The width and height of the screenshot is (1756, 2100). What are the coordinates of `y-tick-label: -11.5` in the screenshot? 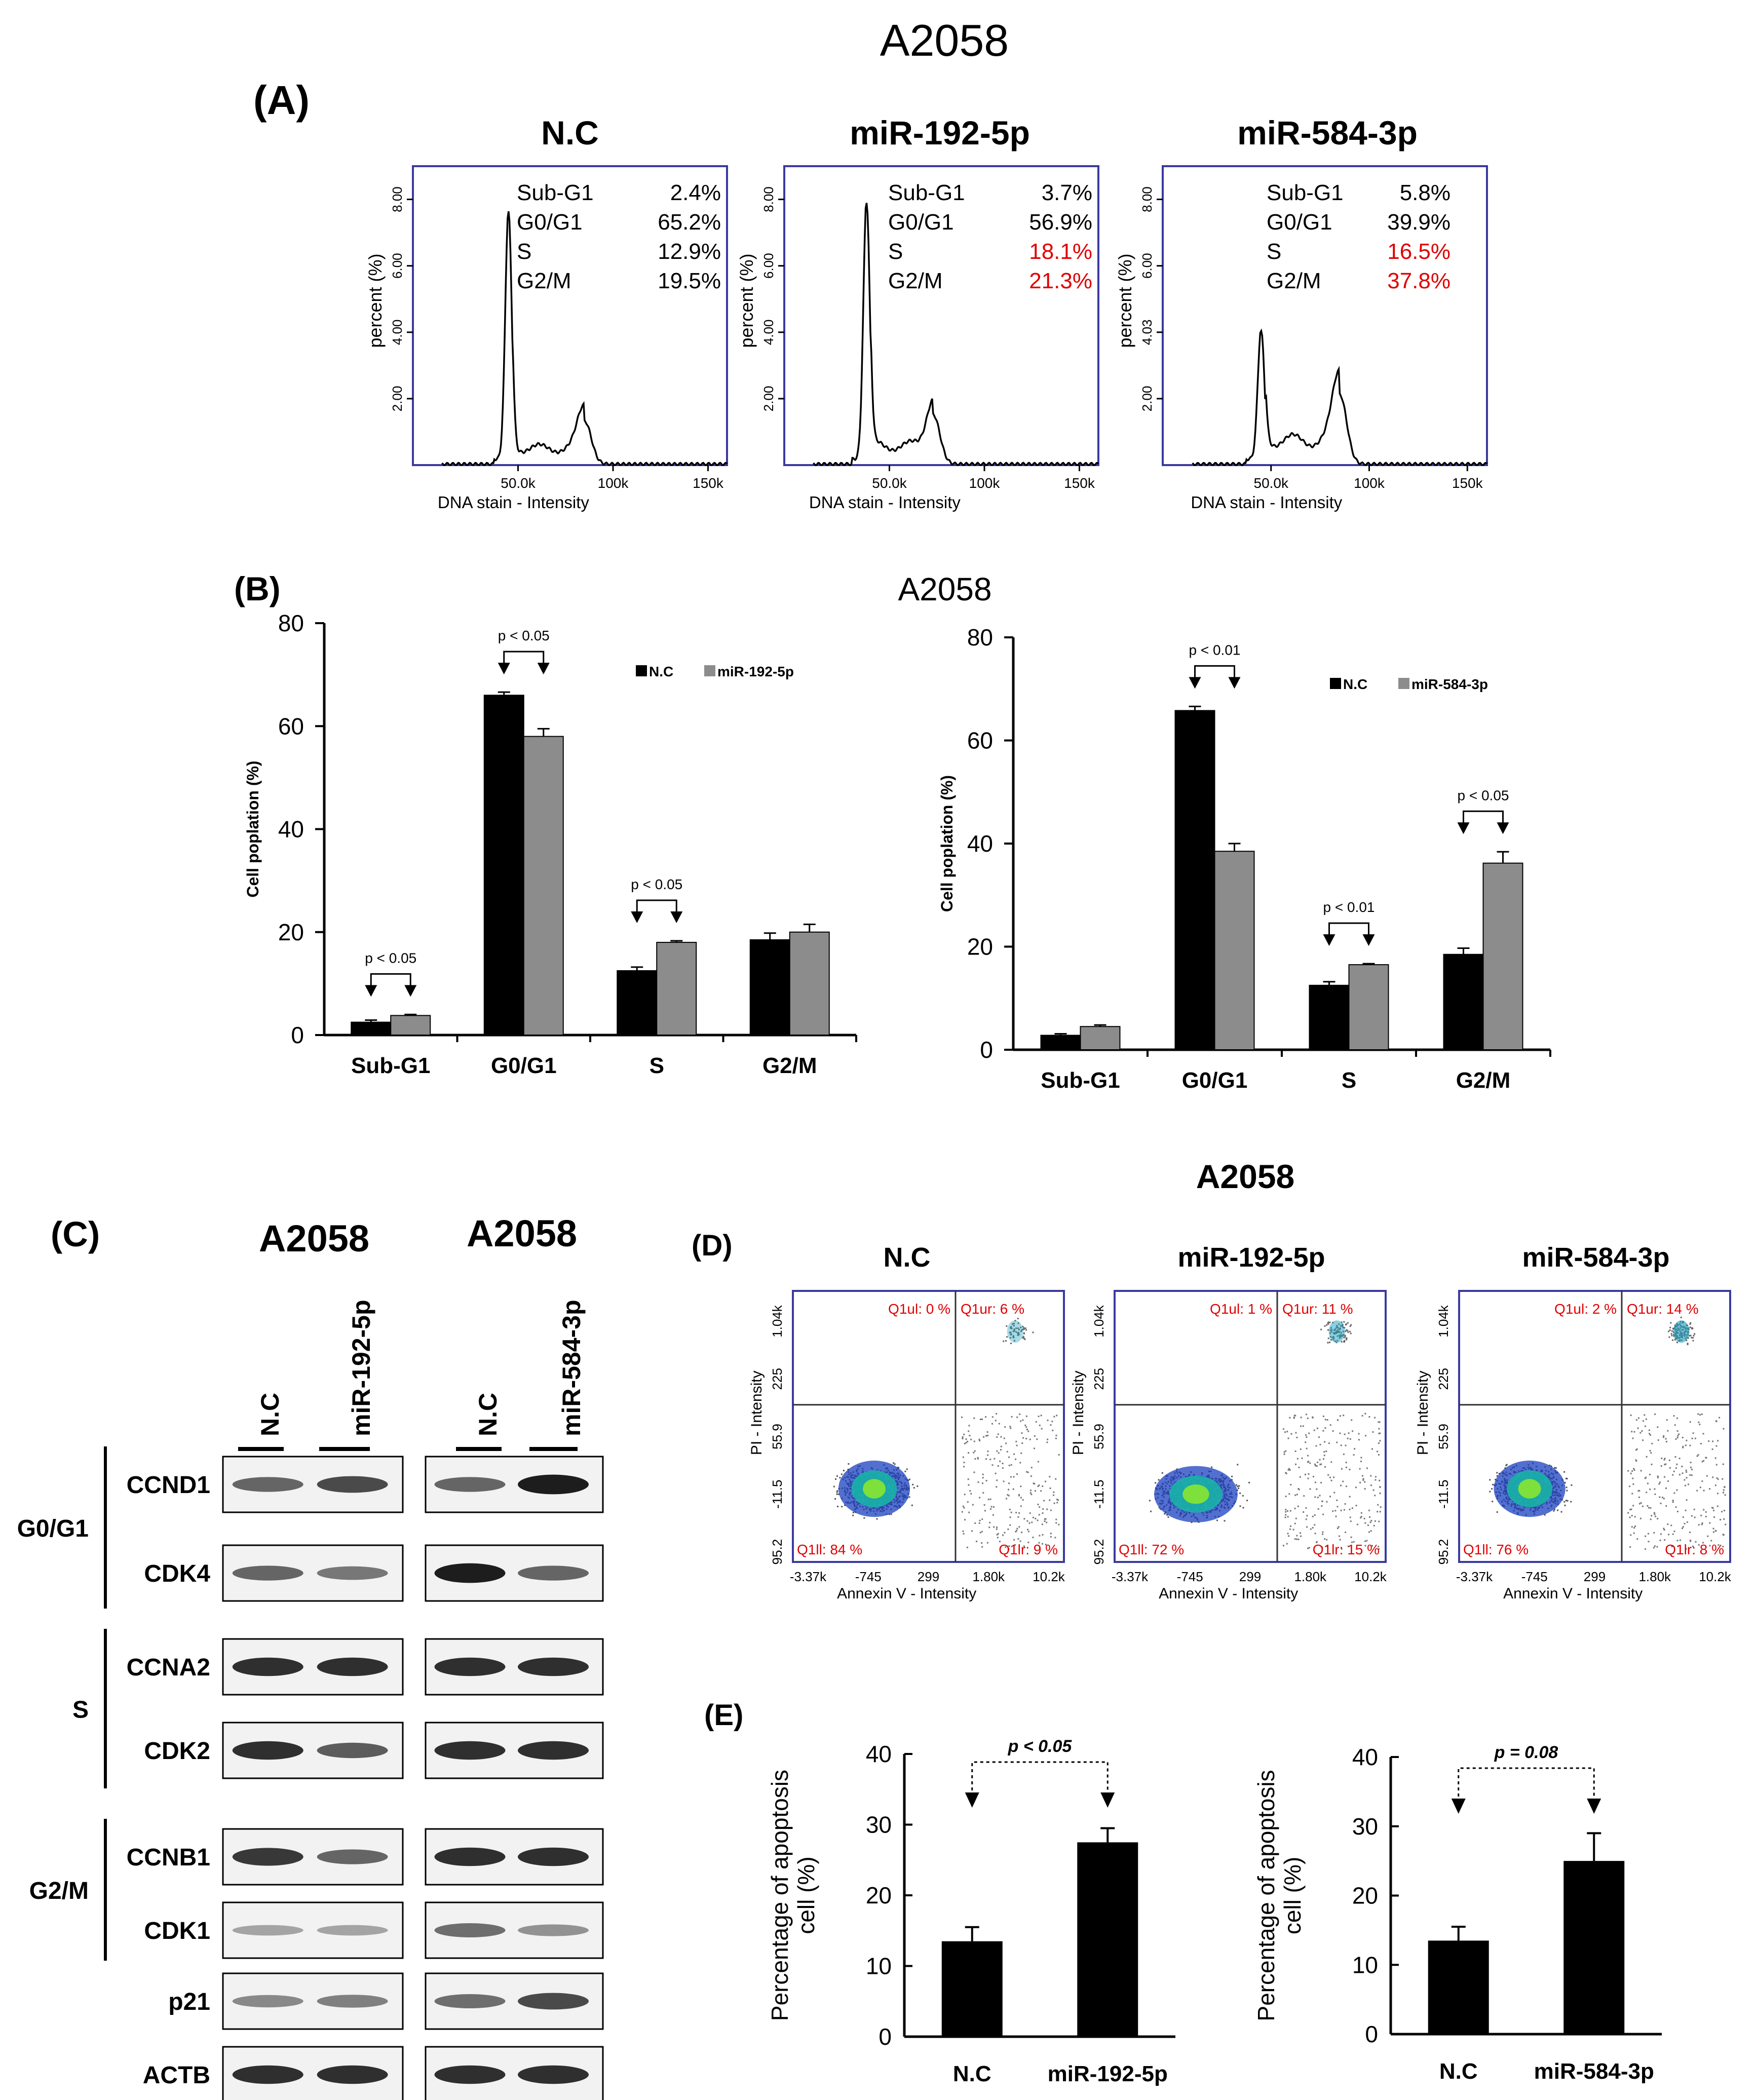 It's located at (778, 1494).